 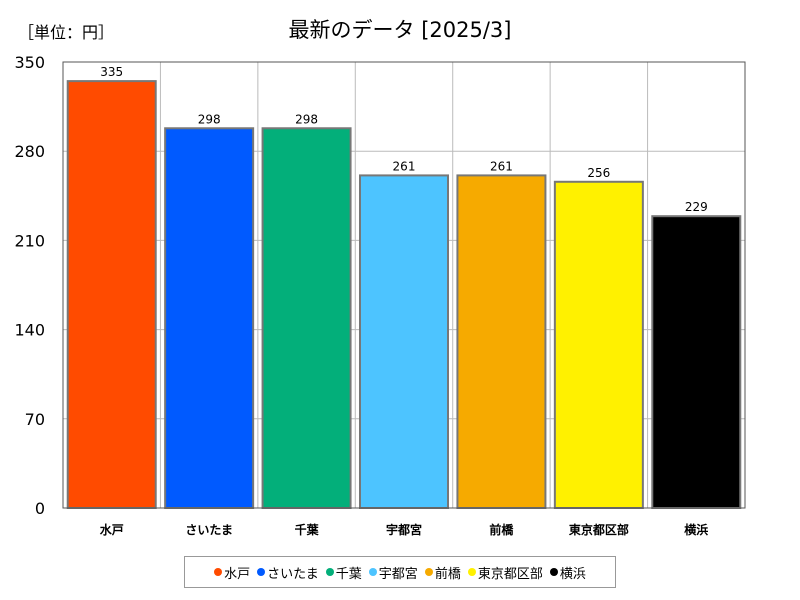 I want to click on legend-label: 横浜, so click(x=572, y=574).